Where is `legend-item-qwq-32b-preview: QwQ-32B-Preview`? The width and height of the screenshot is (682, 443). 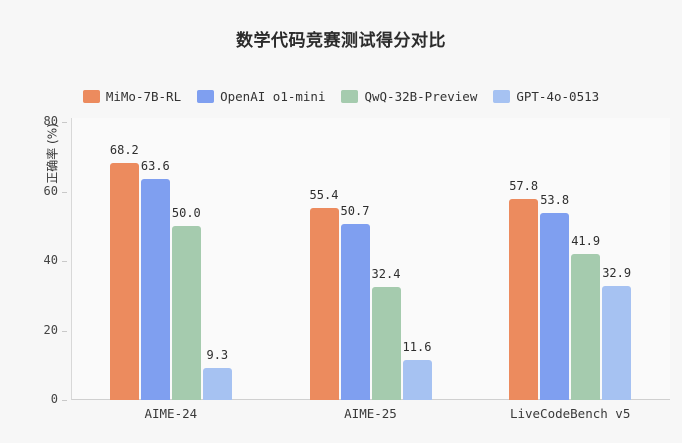 legend-item-qwq-32b-preview: QwQ-32B-Preview is located at coordinates (409, 96).